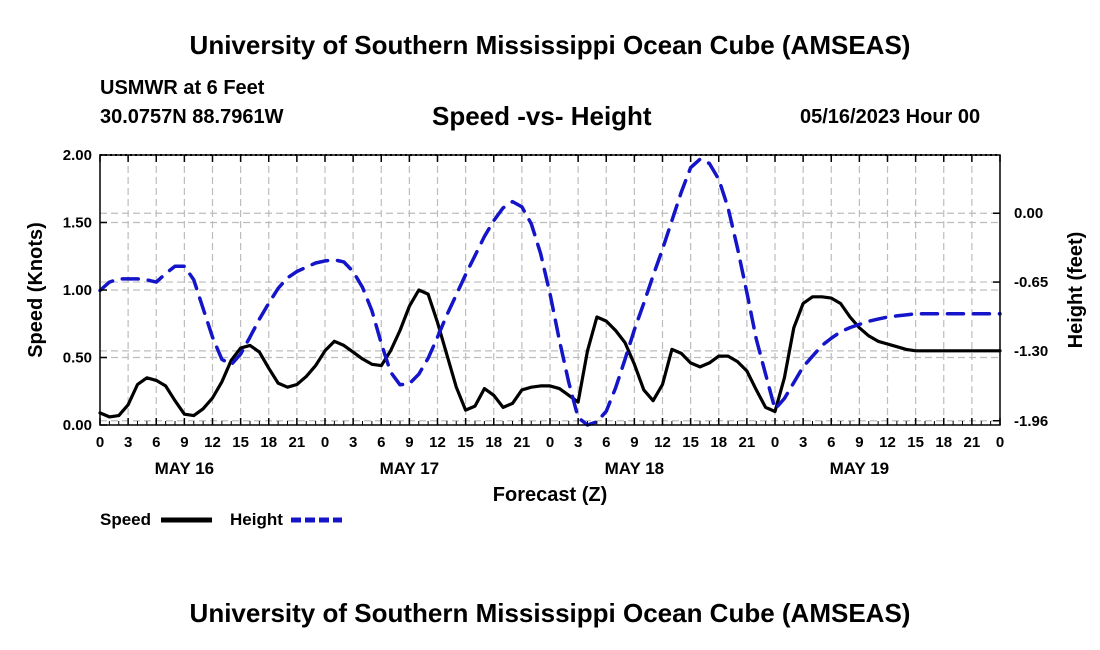  I want to click on x-day-label: MAY 18, so click(635, 468).